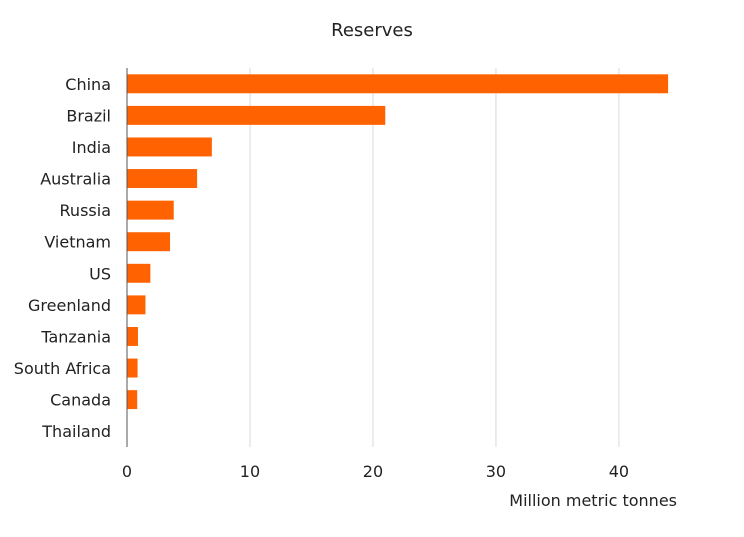  Describe the element at coordinates (127, 471) in the screenshot. I see `x-tick-label: 0` at that location.